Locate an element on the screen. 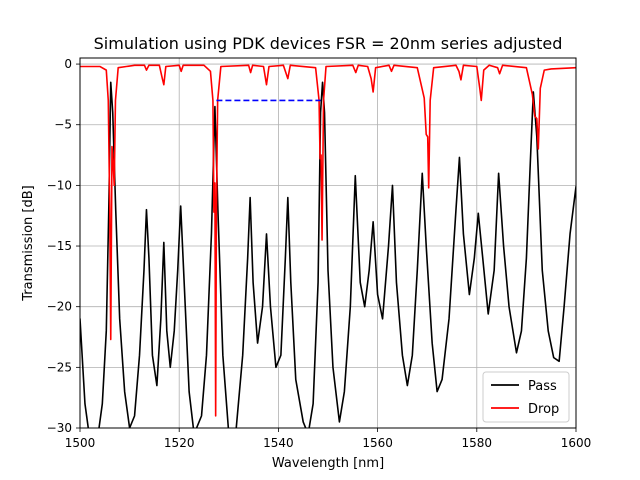  y-tick-label: −5 is located at coordinates (63, 125).